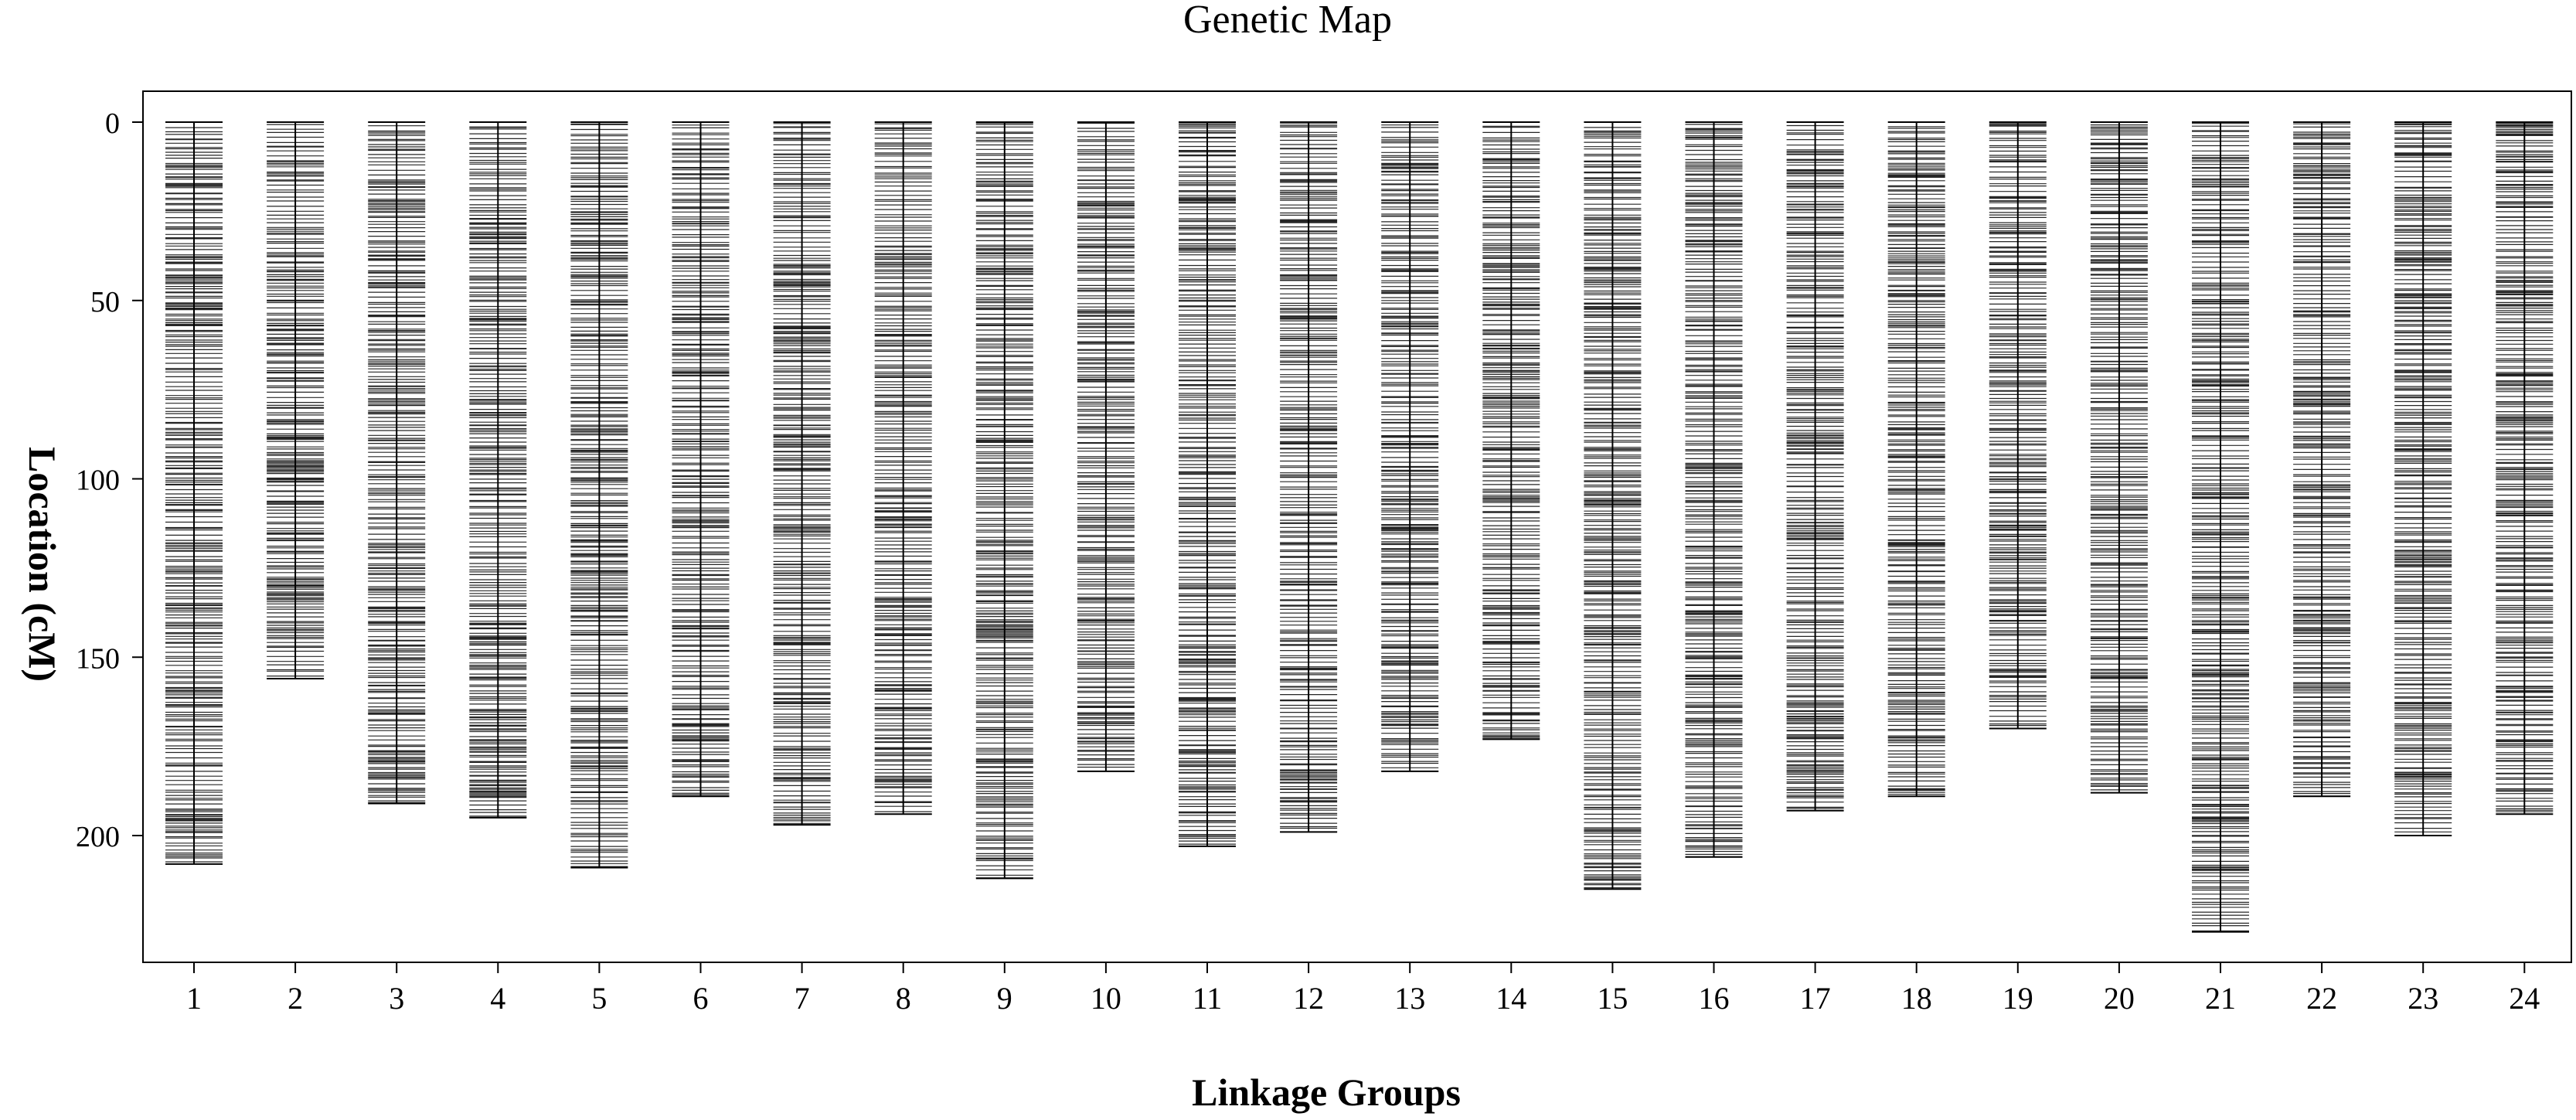  What do you see at coordinates (2423, 998) in the screenshot?
I see `x-tick-label: 23` at bounding box center [2423, 998].